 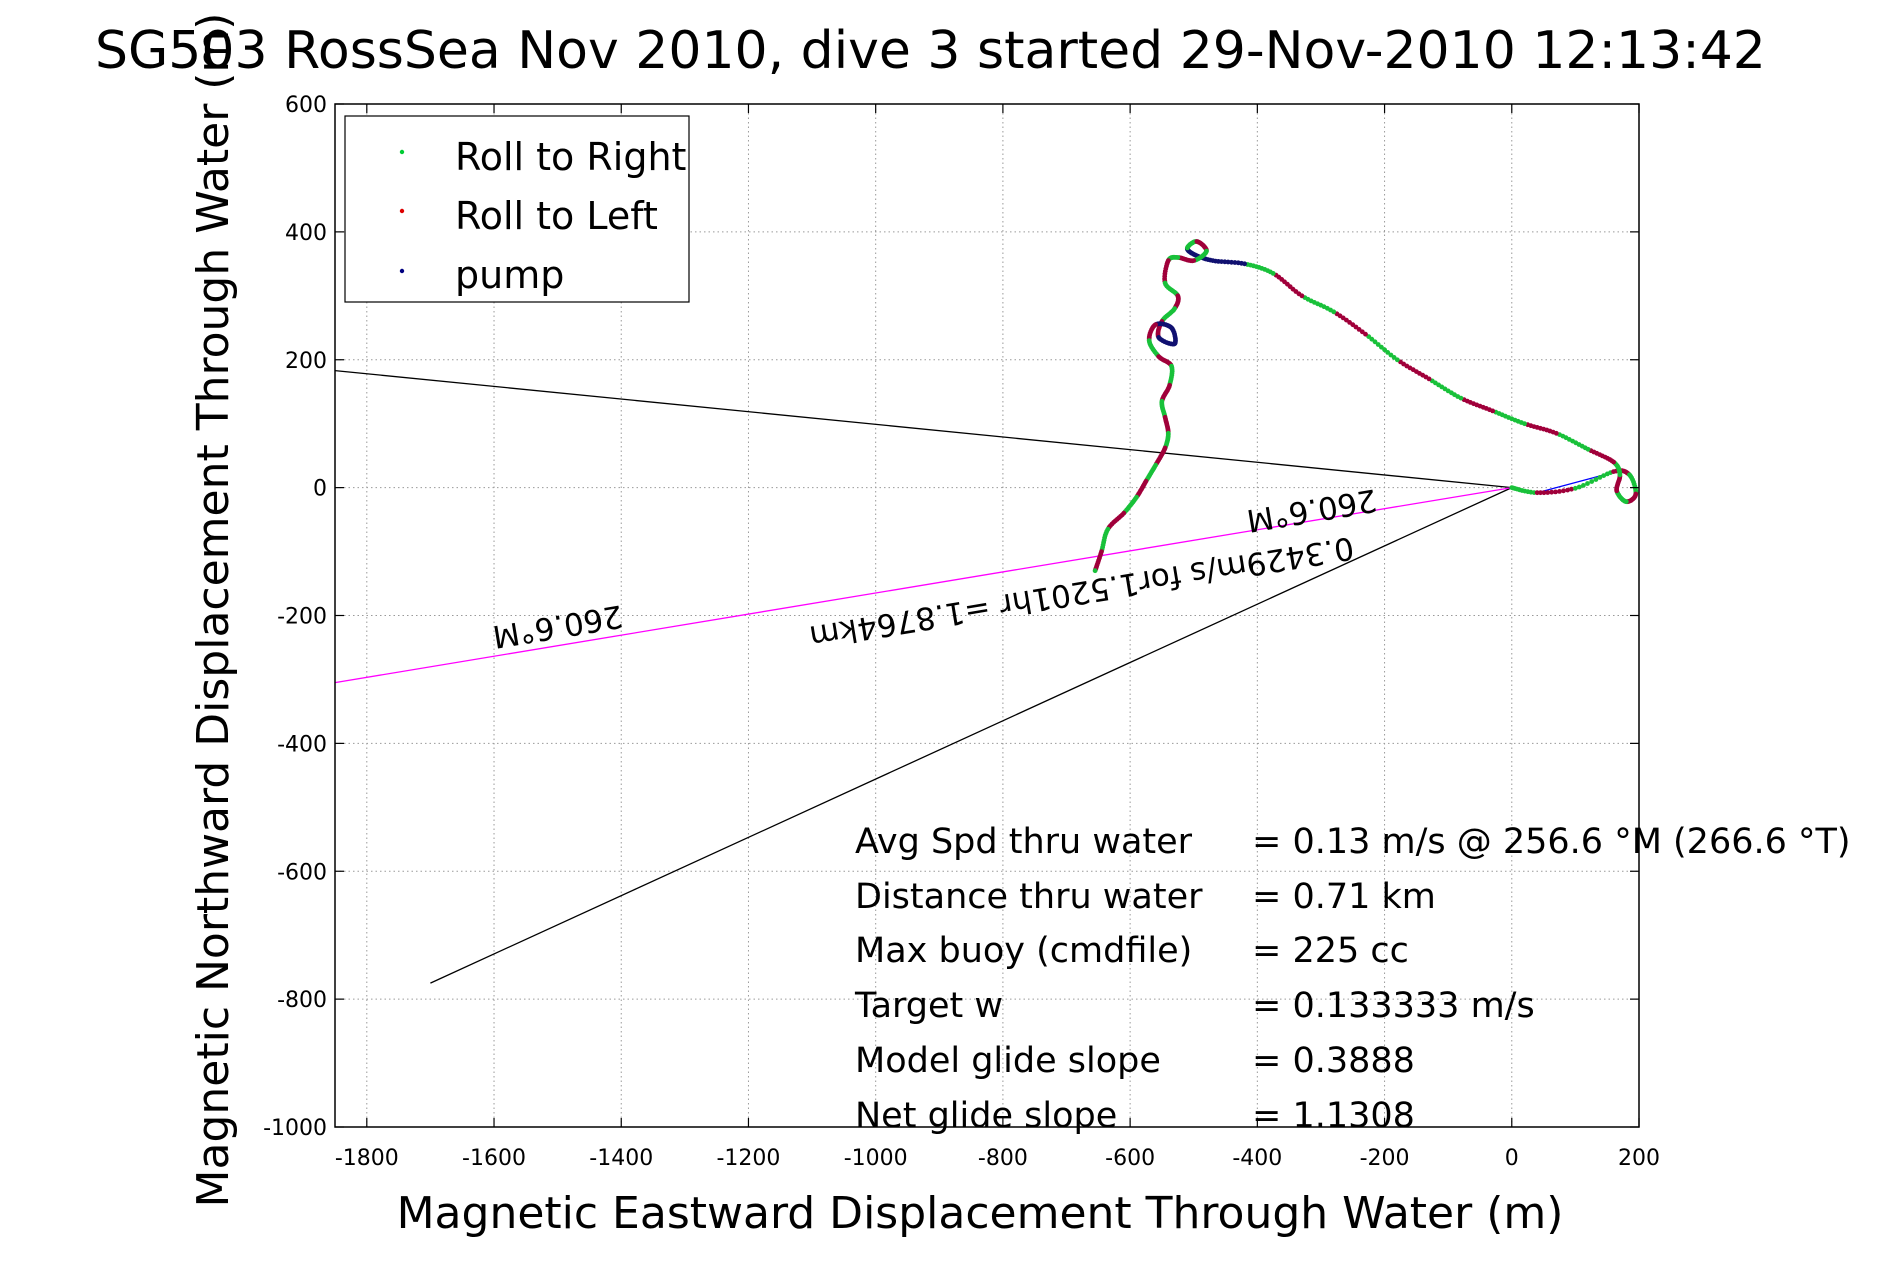 What do you see at coordinates (928, 1006) in the screenshot?
I see `stat-label: Target w` at bounding box center [928, 1006].